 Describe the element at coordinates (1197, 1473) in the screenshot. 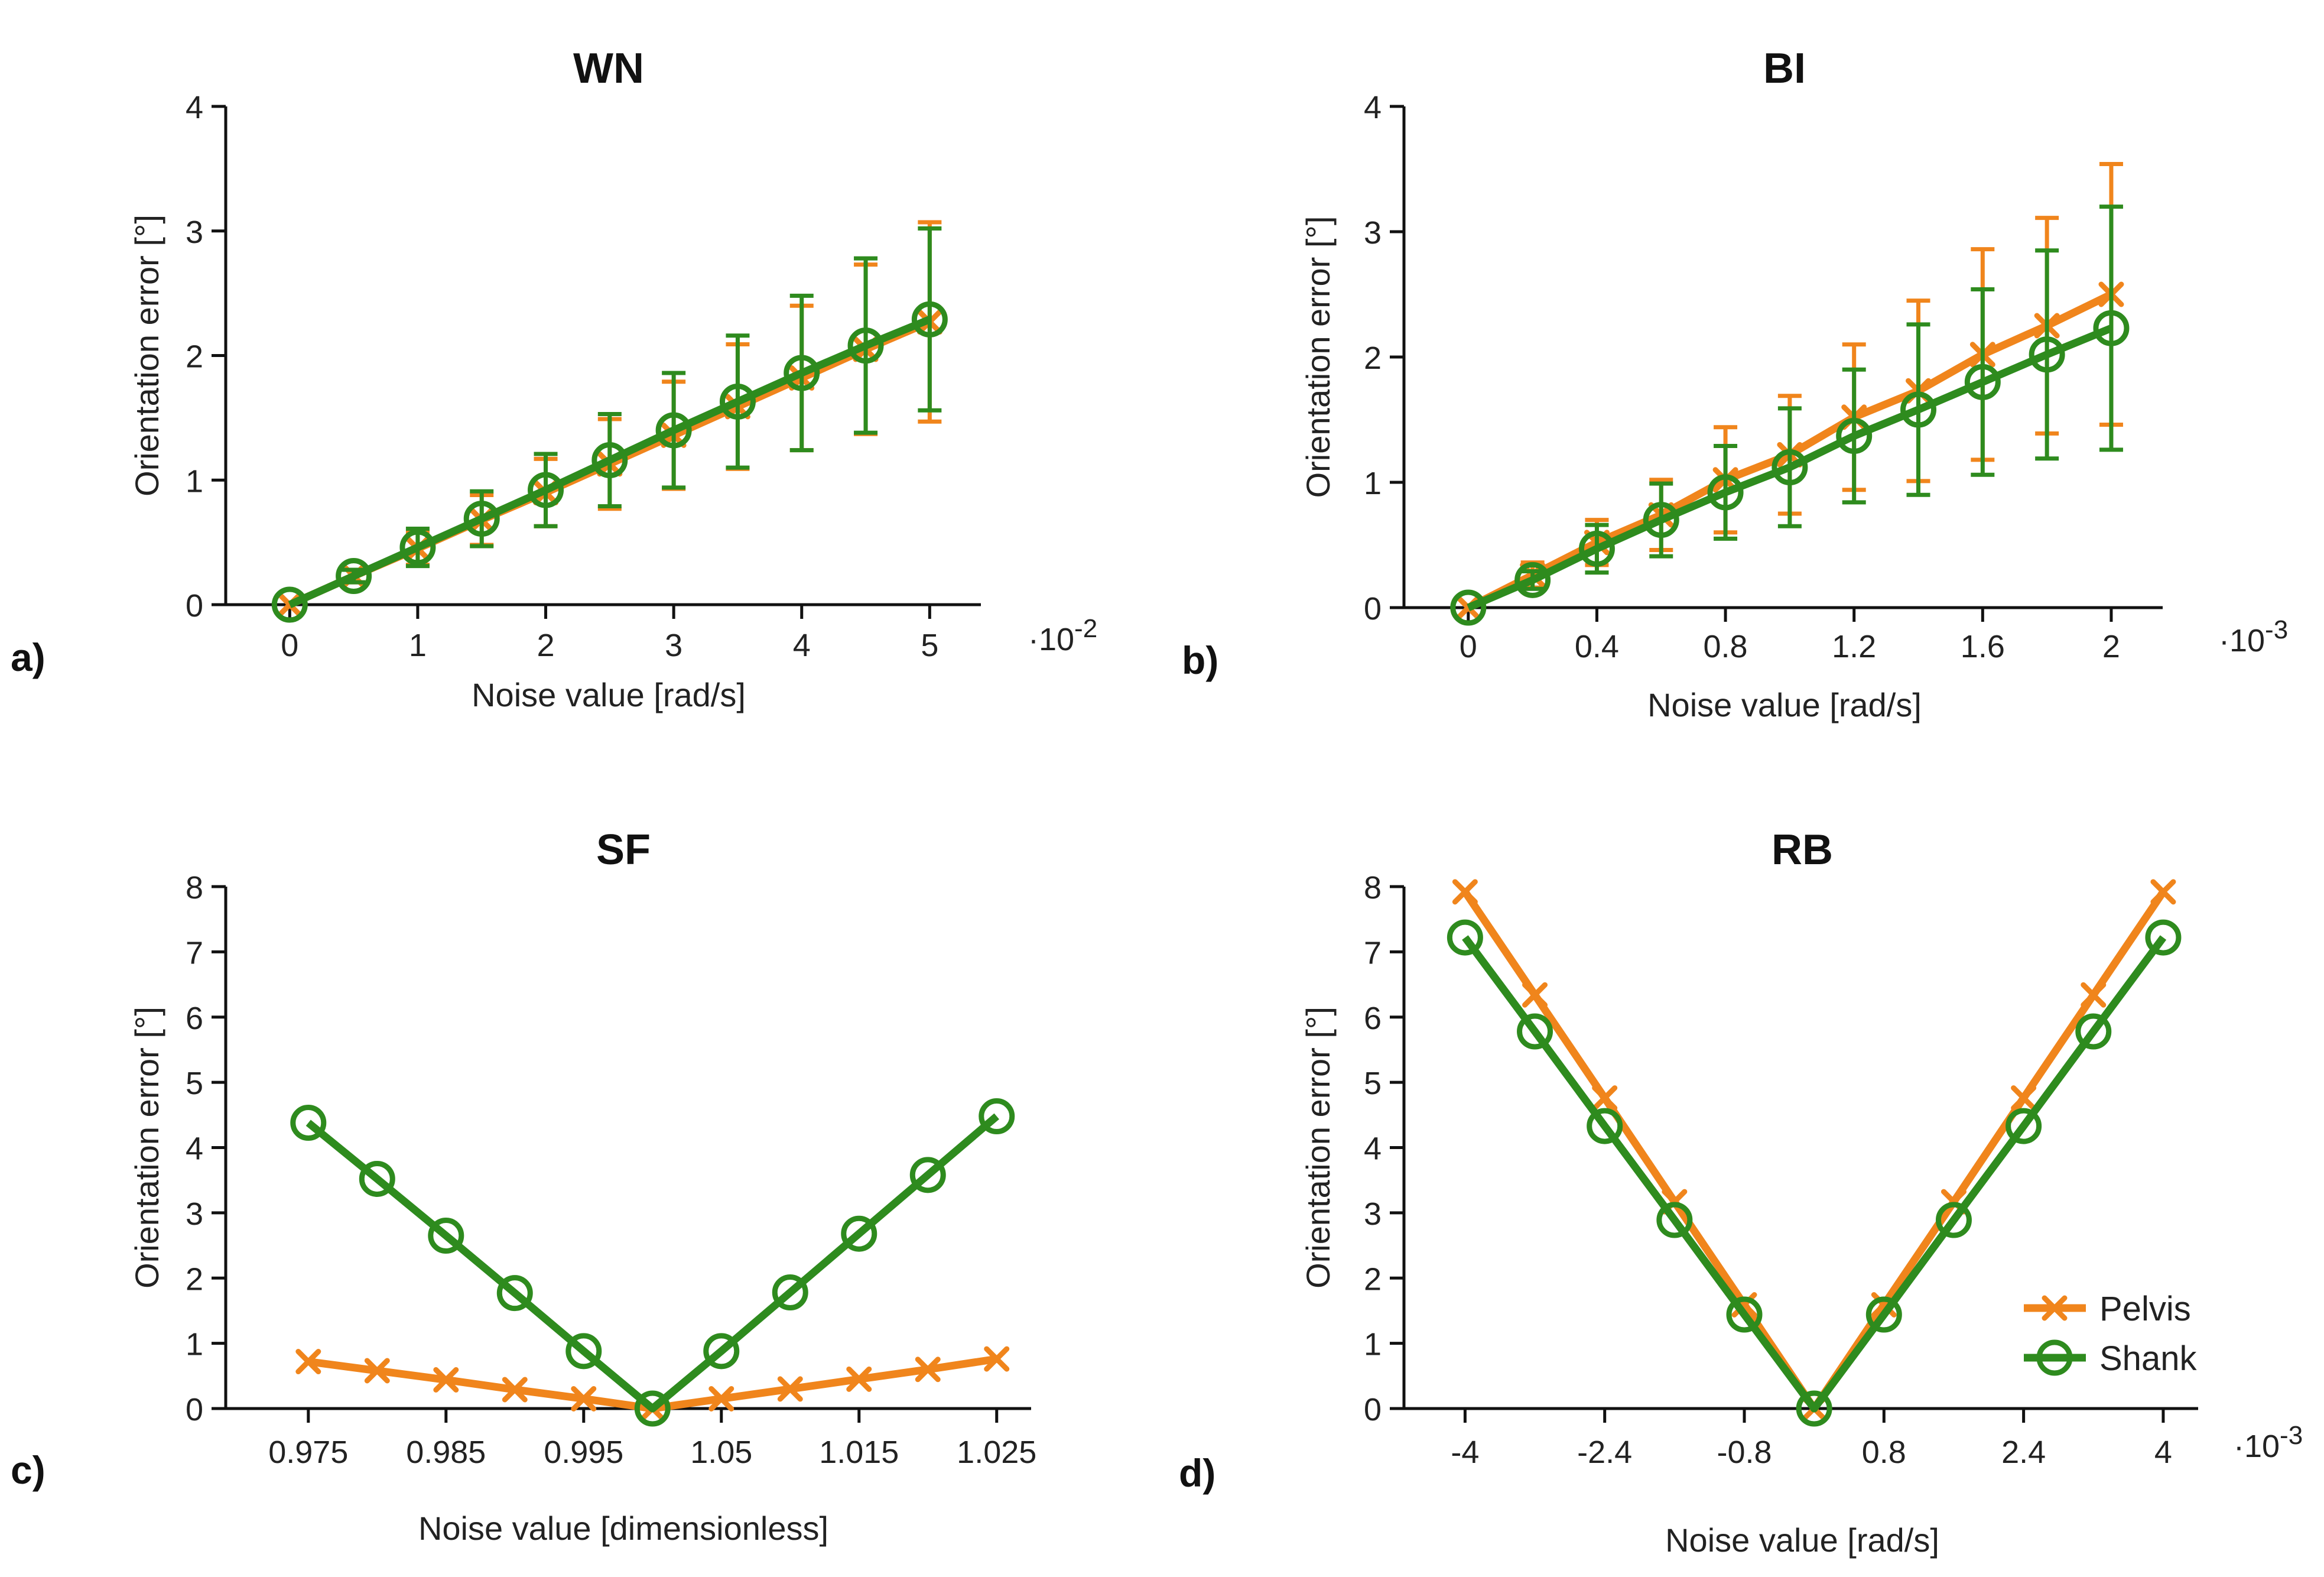

I see `panel-label: d)` at that location.